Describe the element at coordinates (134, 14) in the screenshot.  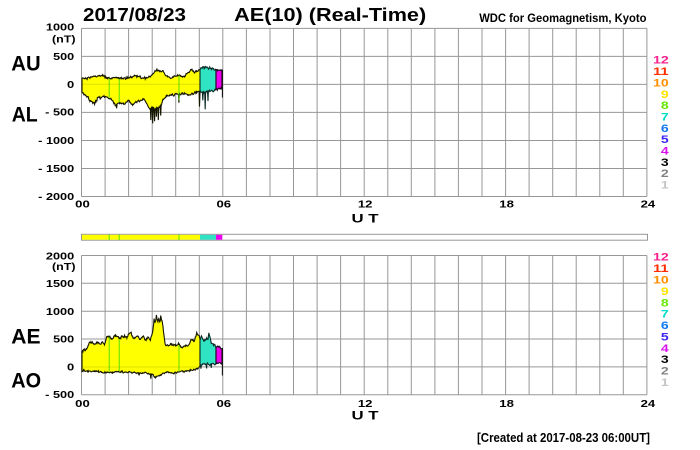
I see `svg-text: 2017/08/23` at that location.